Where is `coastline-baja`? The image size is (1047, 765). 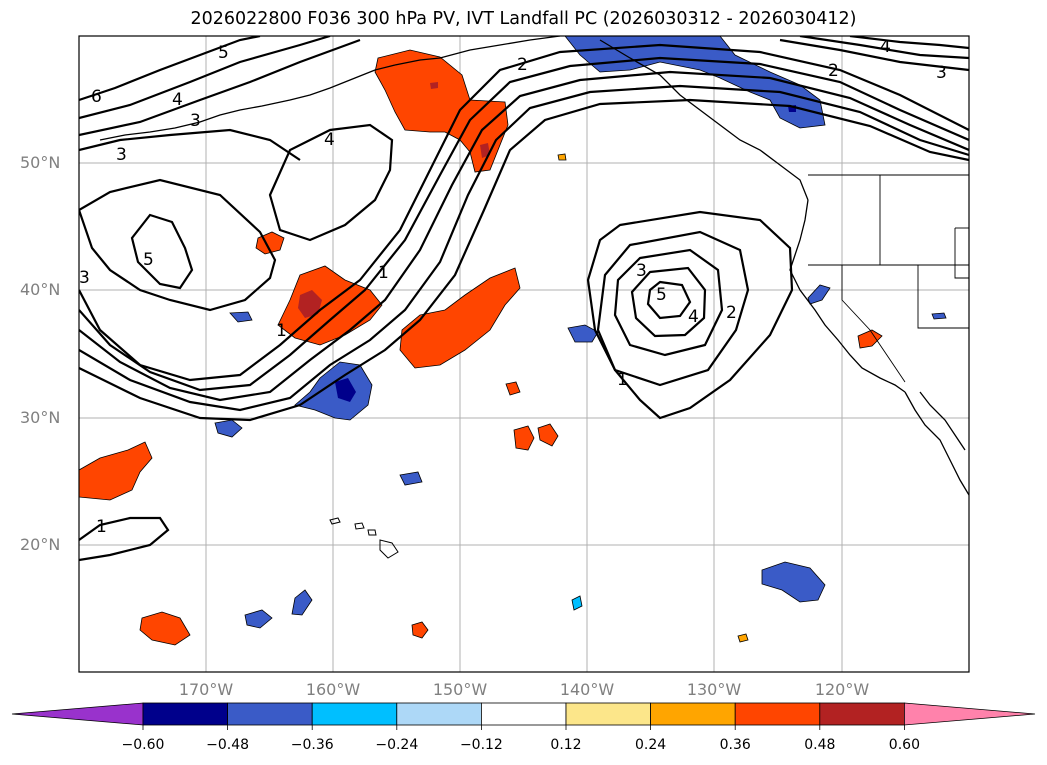
coastline-baja is located at coordinates (936, 443).